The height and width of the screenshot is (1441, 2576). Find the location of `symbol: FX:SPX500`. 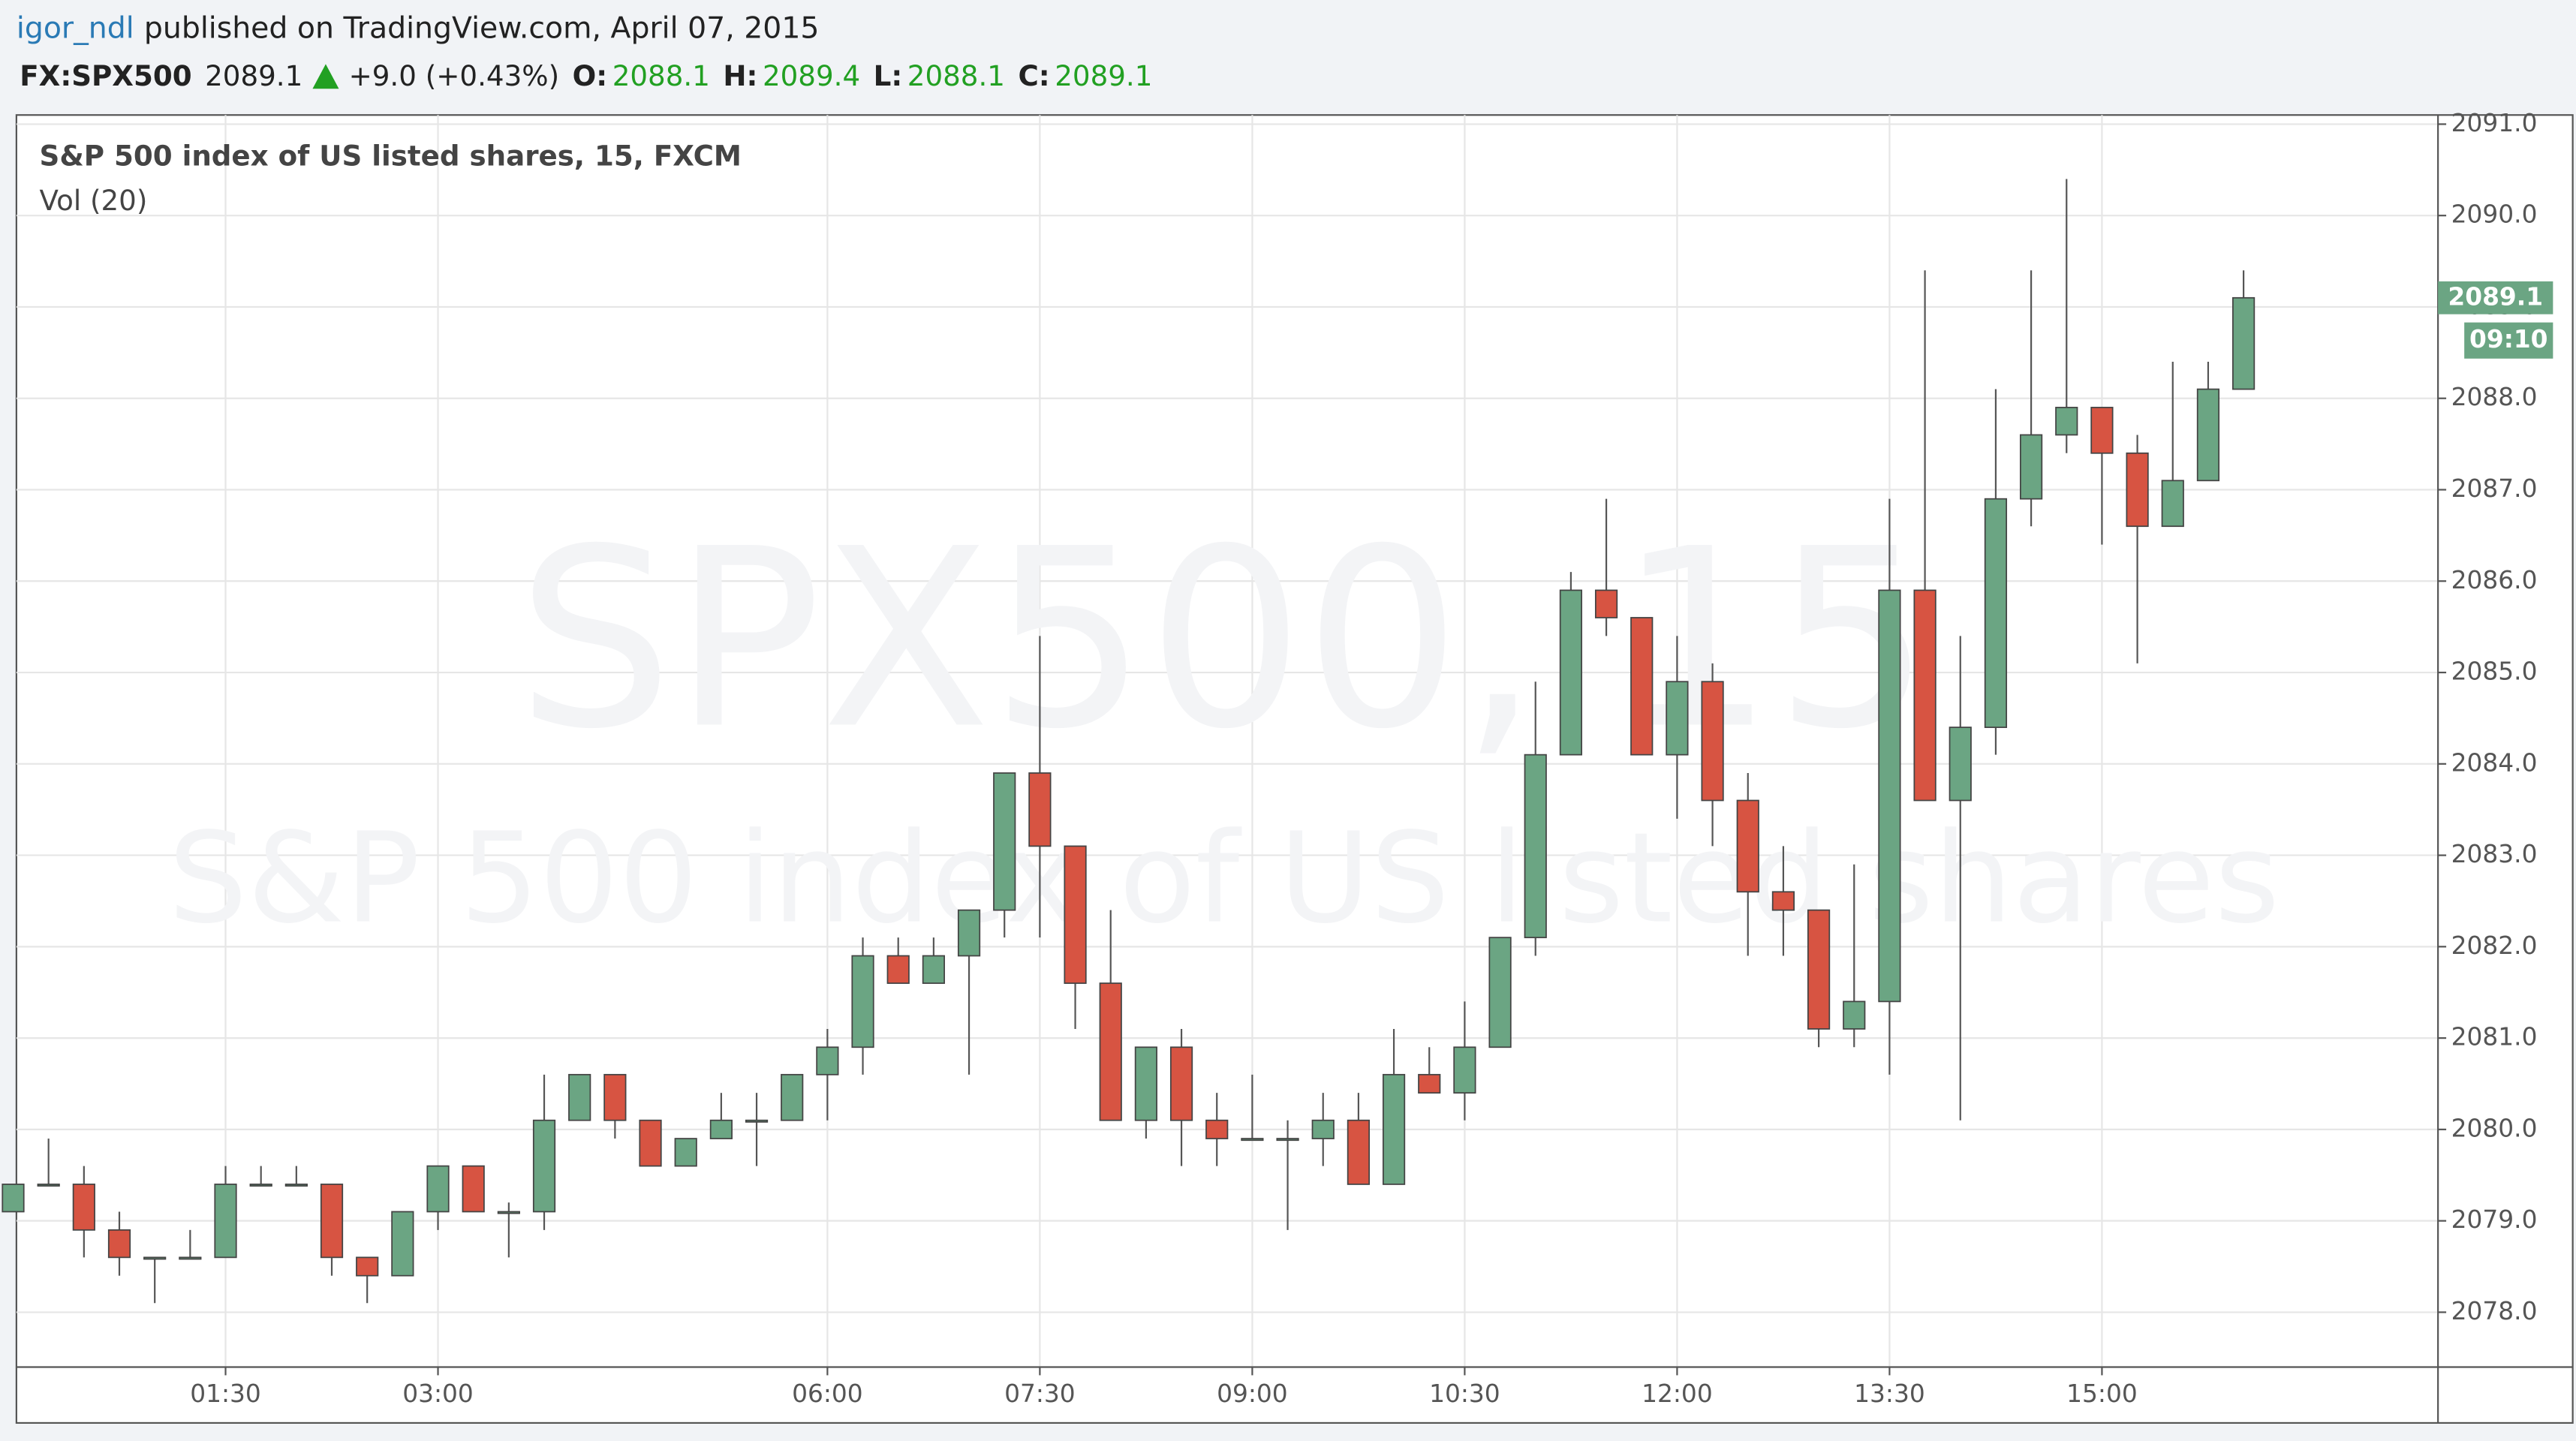

symbol: FX:SPX500 is located at coordinates (105, 75).